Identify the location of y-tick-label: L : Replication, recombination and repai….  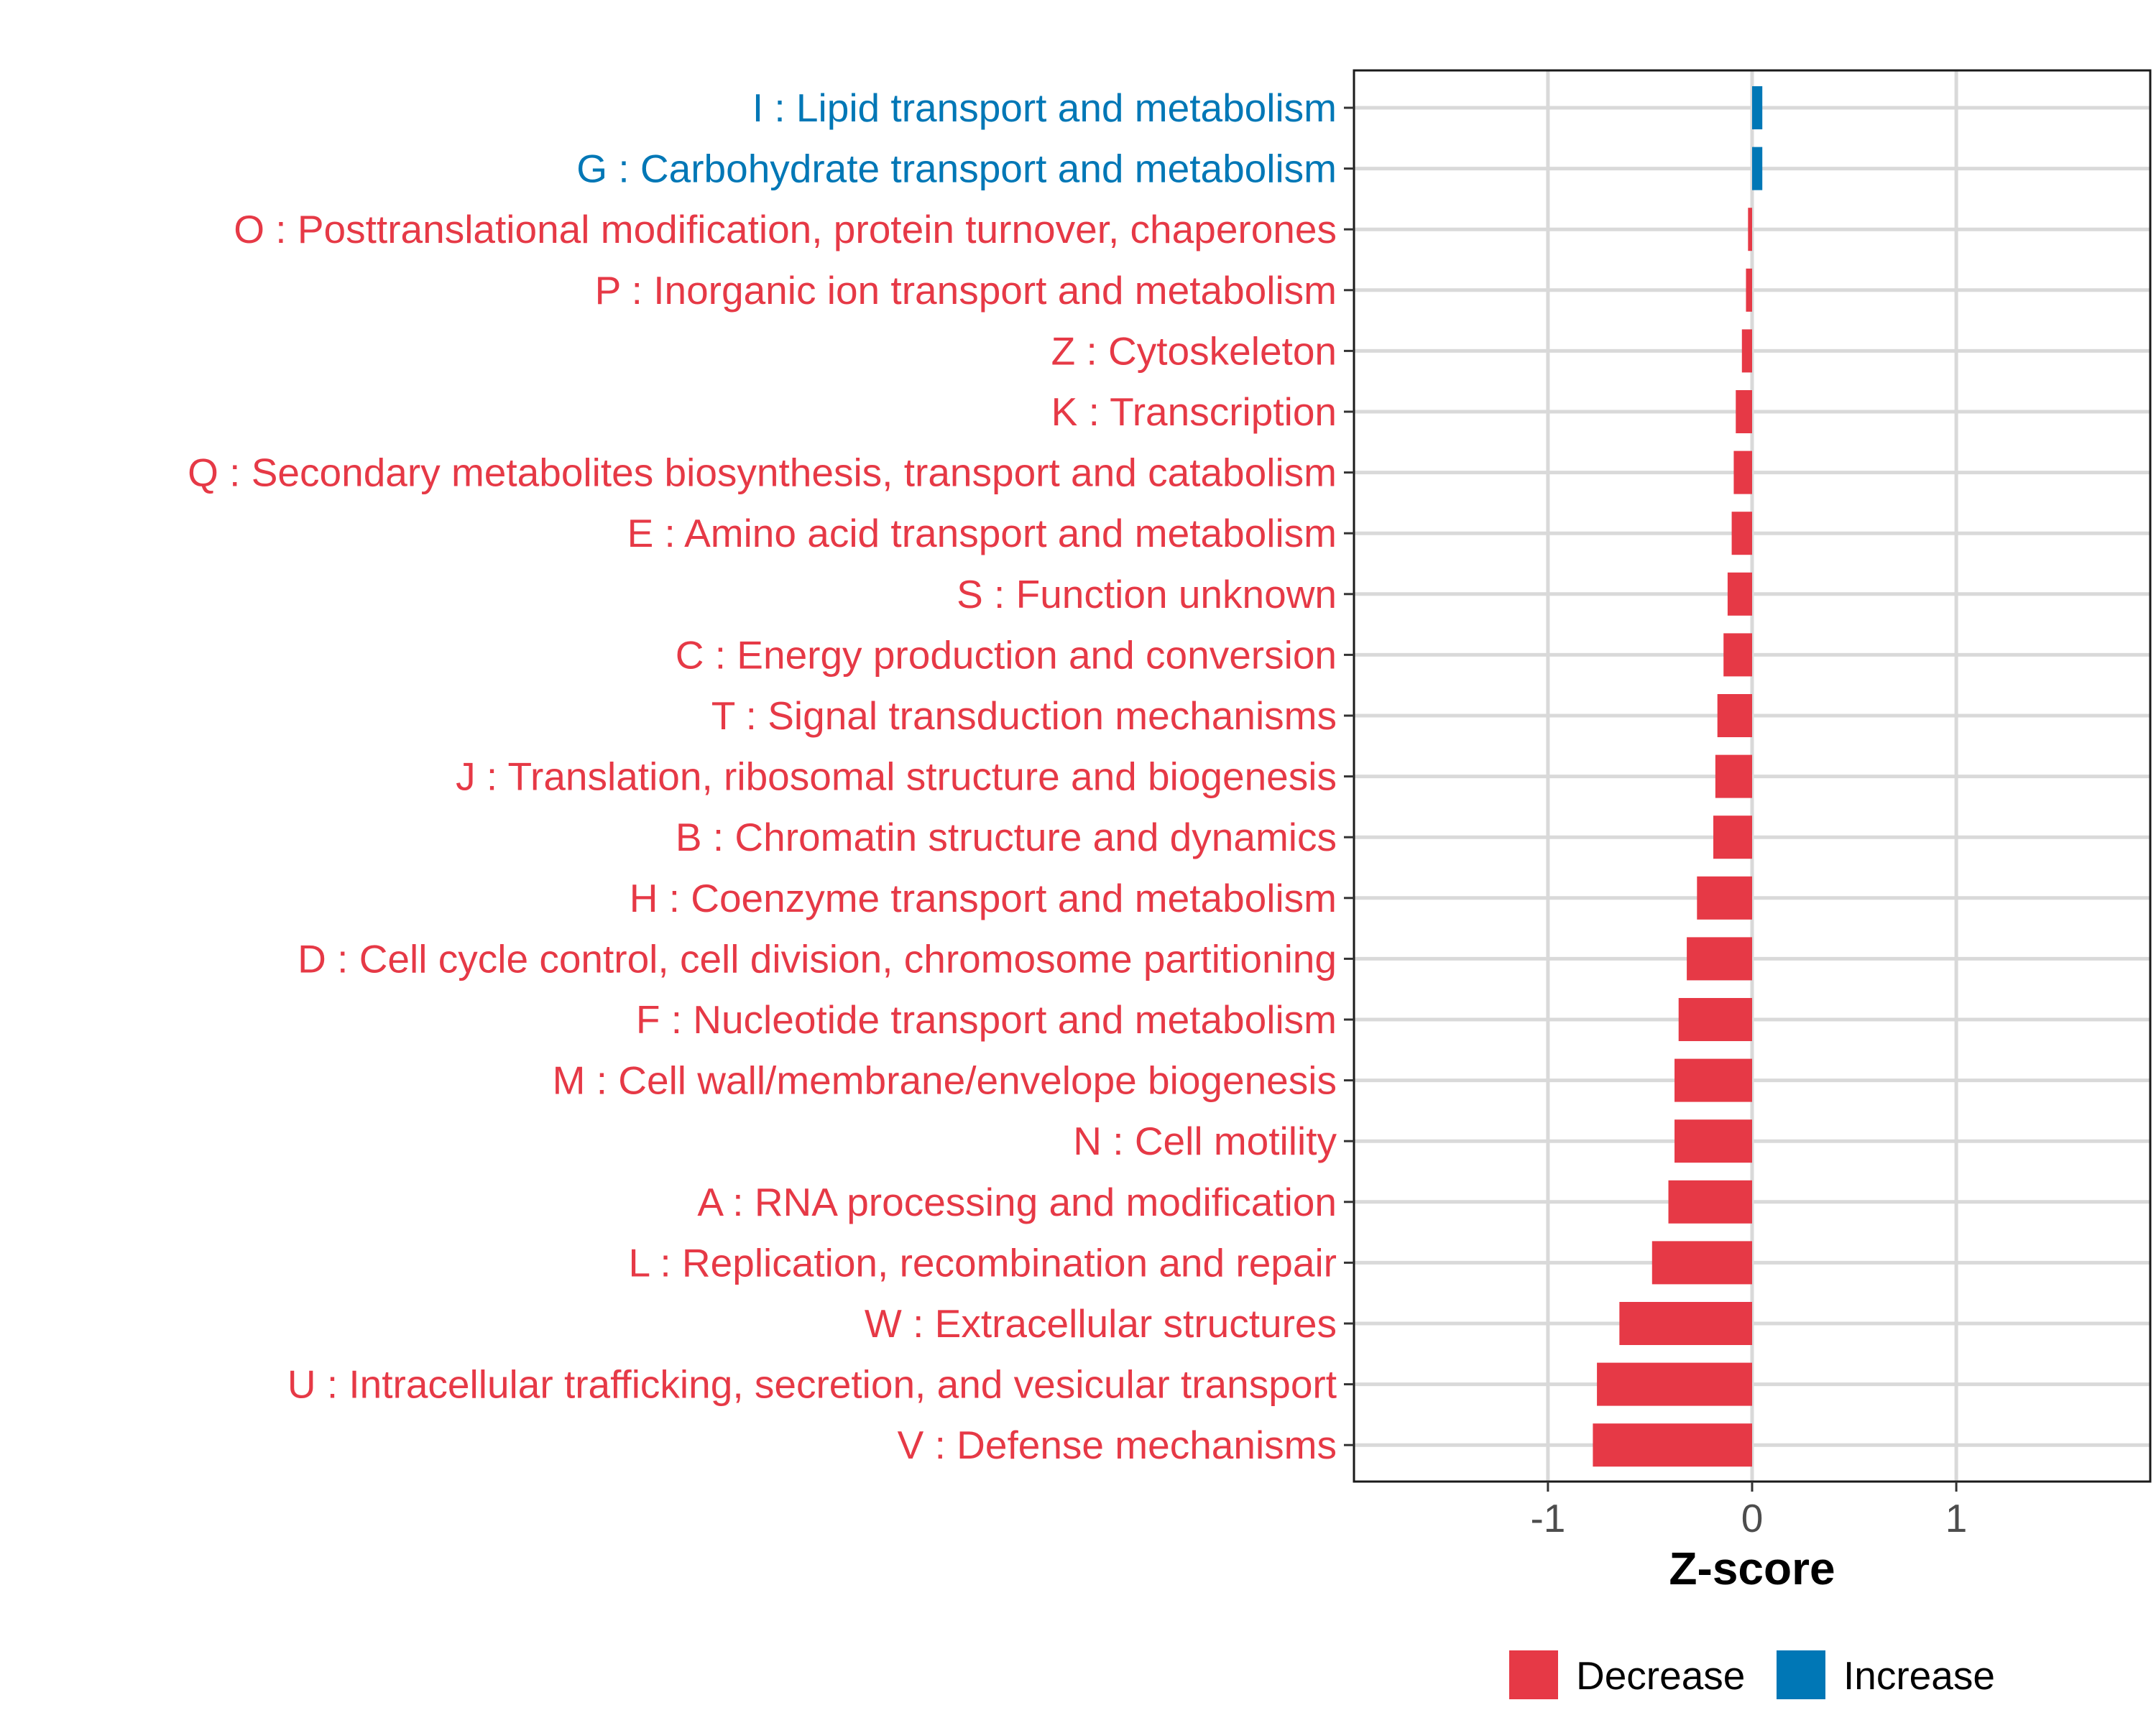
(983, 1263).